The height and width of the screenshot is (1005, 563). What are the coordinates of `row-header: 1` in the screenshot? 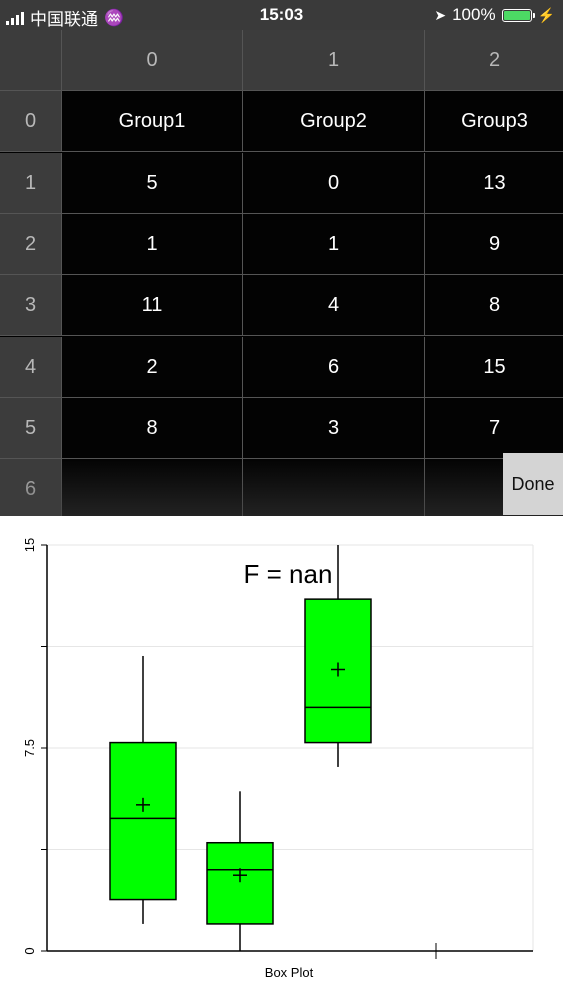 It's located at (31, 183).